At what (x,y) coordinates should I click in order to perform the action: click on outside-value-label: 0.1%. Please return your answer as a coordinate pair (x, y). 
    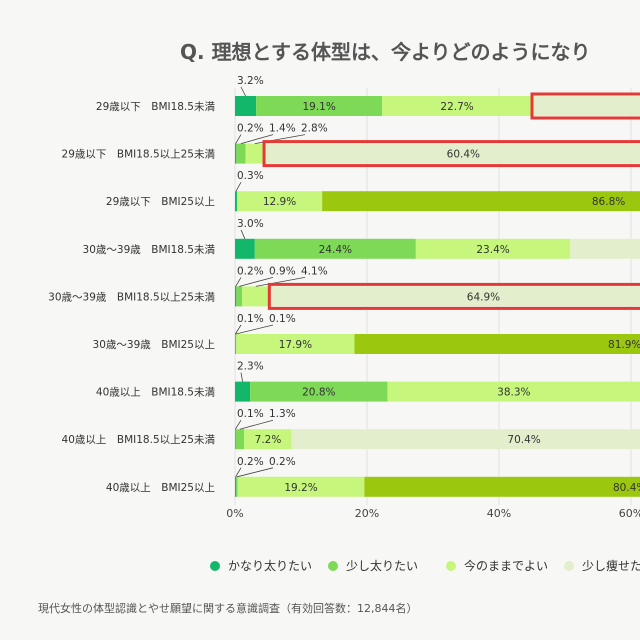
    Looking at the image, I should click on (282, 319).